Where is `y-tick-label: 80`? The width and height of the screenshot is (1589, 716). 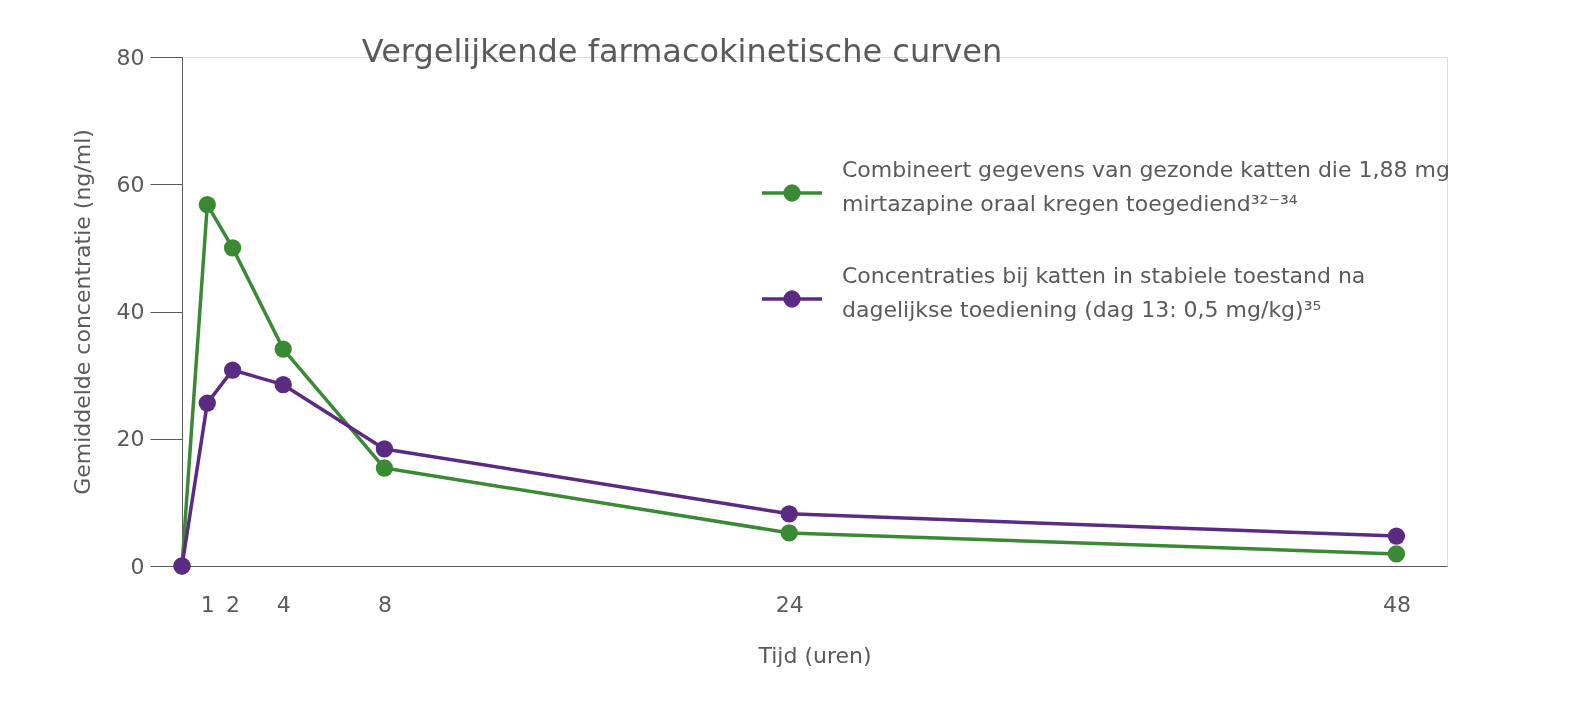 y-tick-label: 80 is located at coordinates (130, 57).